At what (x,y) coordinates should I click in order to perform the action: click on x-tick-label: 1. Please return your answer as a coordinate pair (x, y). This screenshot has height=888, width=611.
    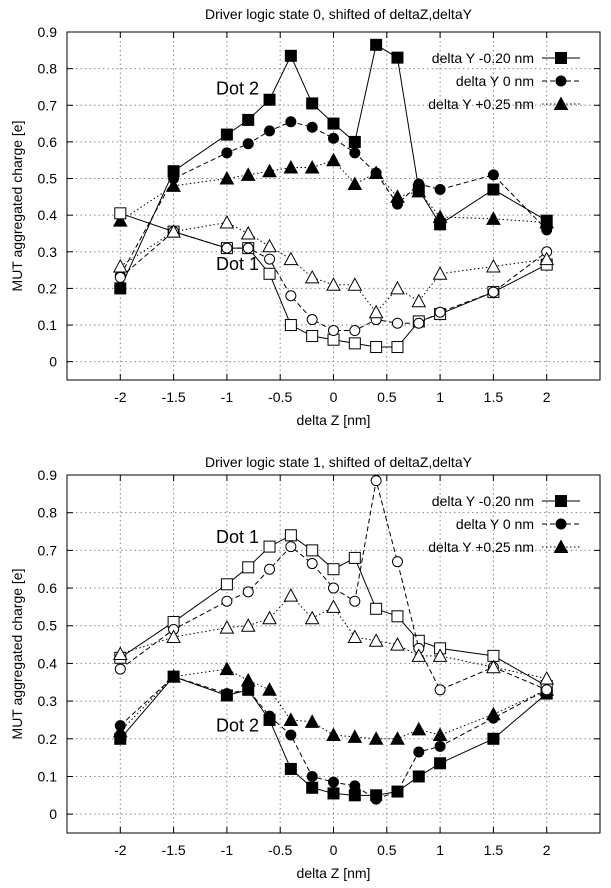
    Looking at the image, I should click on (440, 397).